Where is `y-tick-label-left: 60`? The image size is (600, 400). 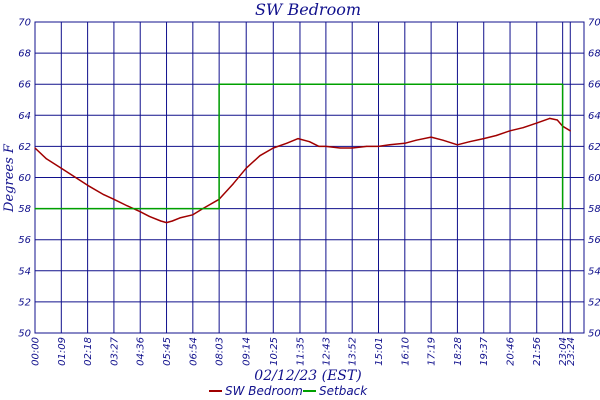 y-tick-label-left: 60 is located at coordinates (24, 178).